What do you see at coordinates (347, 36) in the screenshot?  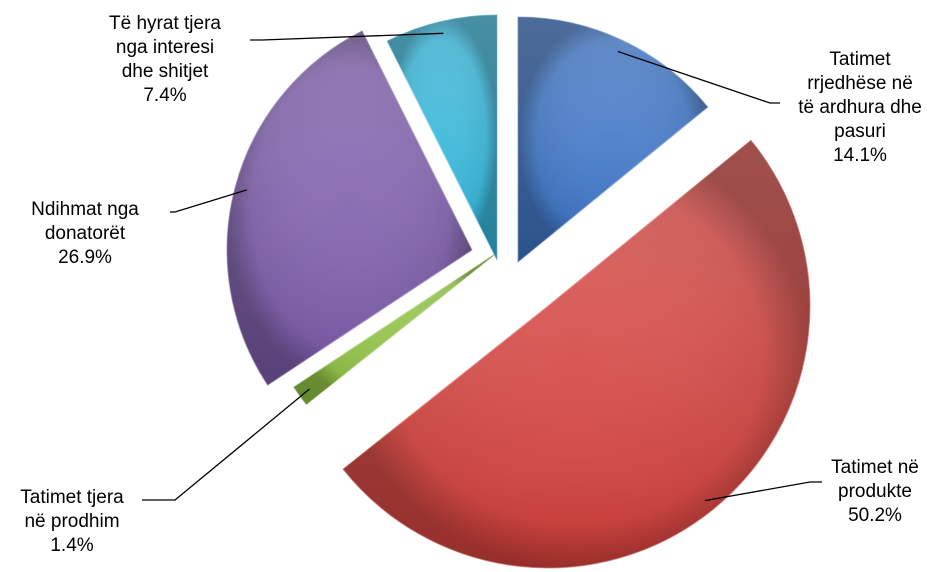 I see `leader-line-te-hyrat-tjera` at bounding box center [347, 36].